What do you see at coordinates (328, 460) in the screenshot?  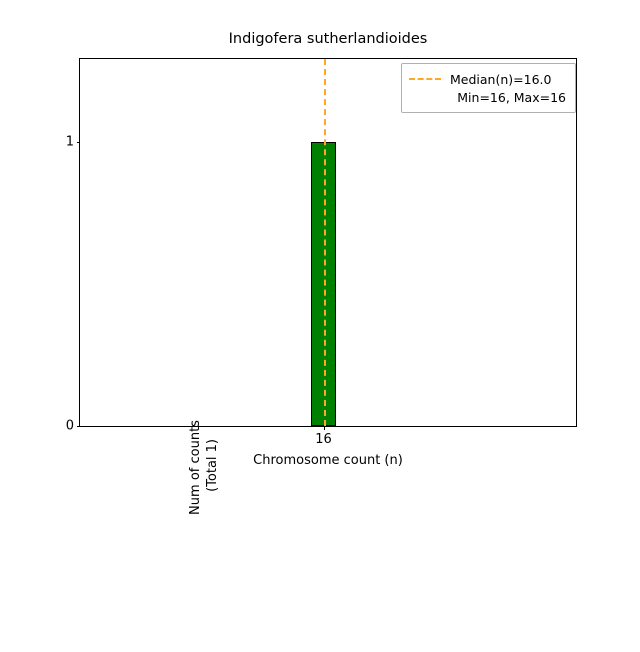 I see `x-axis-label: Chromosome count (n)` at bounding box center [328, 460].